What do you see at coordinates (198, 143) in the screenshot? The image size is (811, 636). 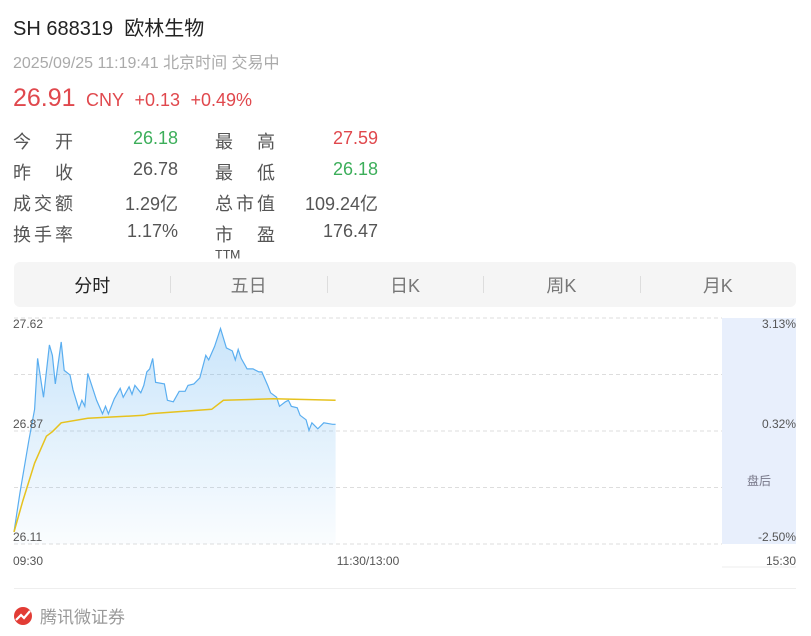 I see `stats-row: 今开 26.18 最高 27.59` at bounding box center [198, 143].